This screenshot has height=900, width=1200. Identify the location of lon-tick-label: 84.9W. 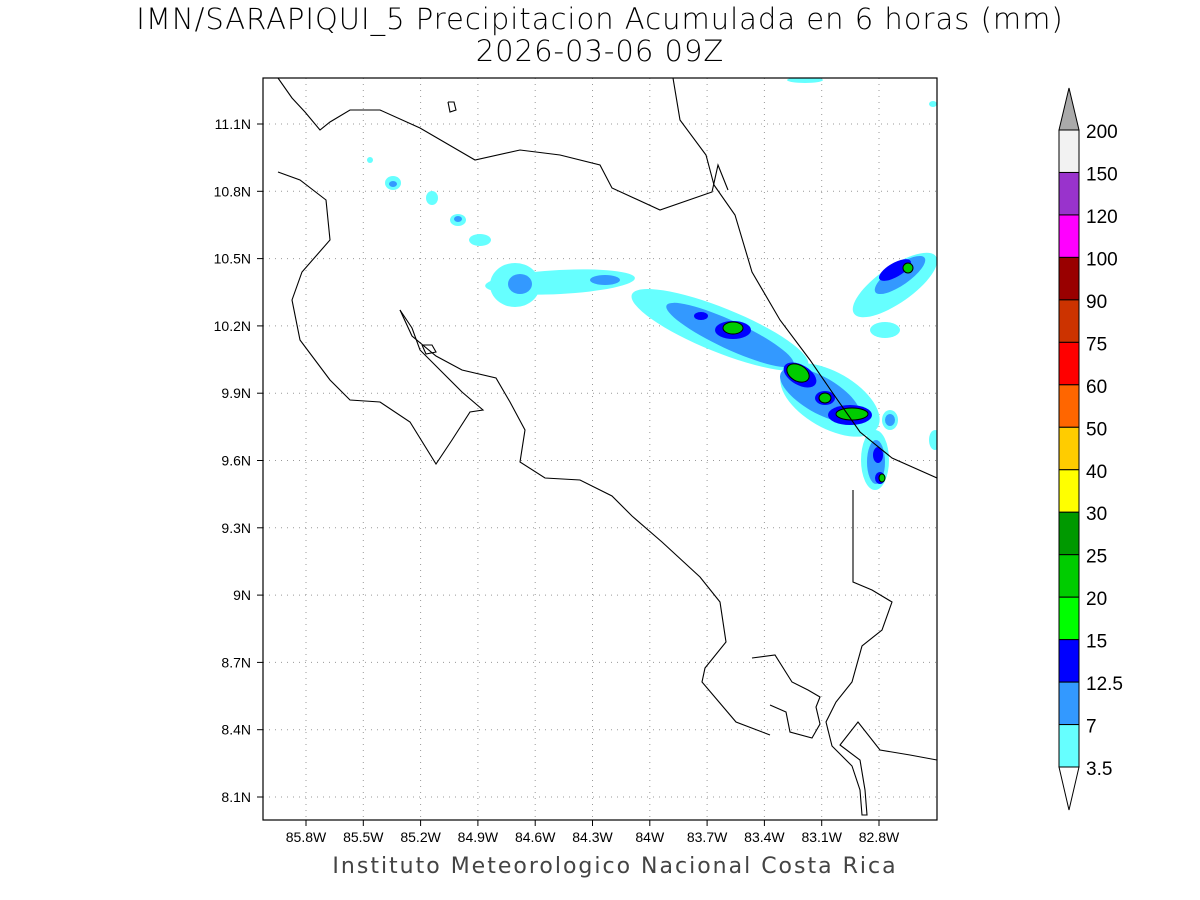
(478, 837).